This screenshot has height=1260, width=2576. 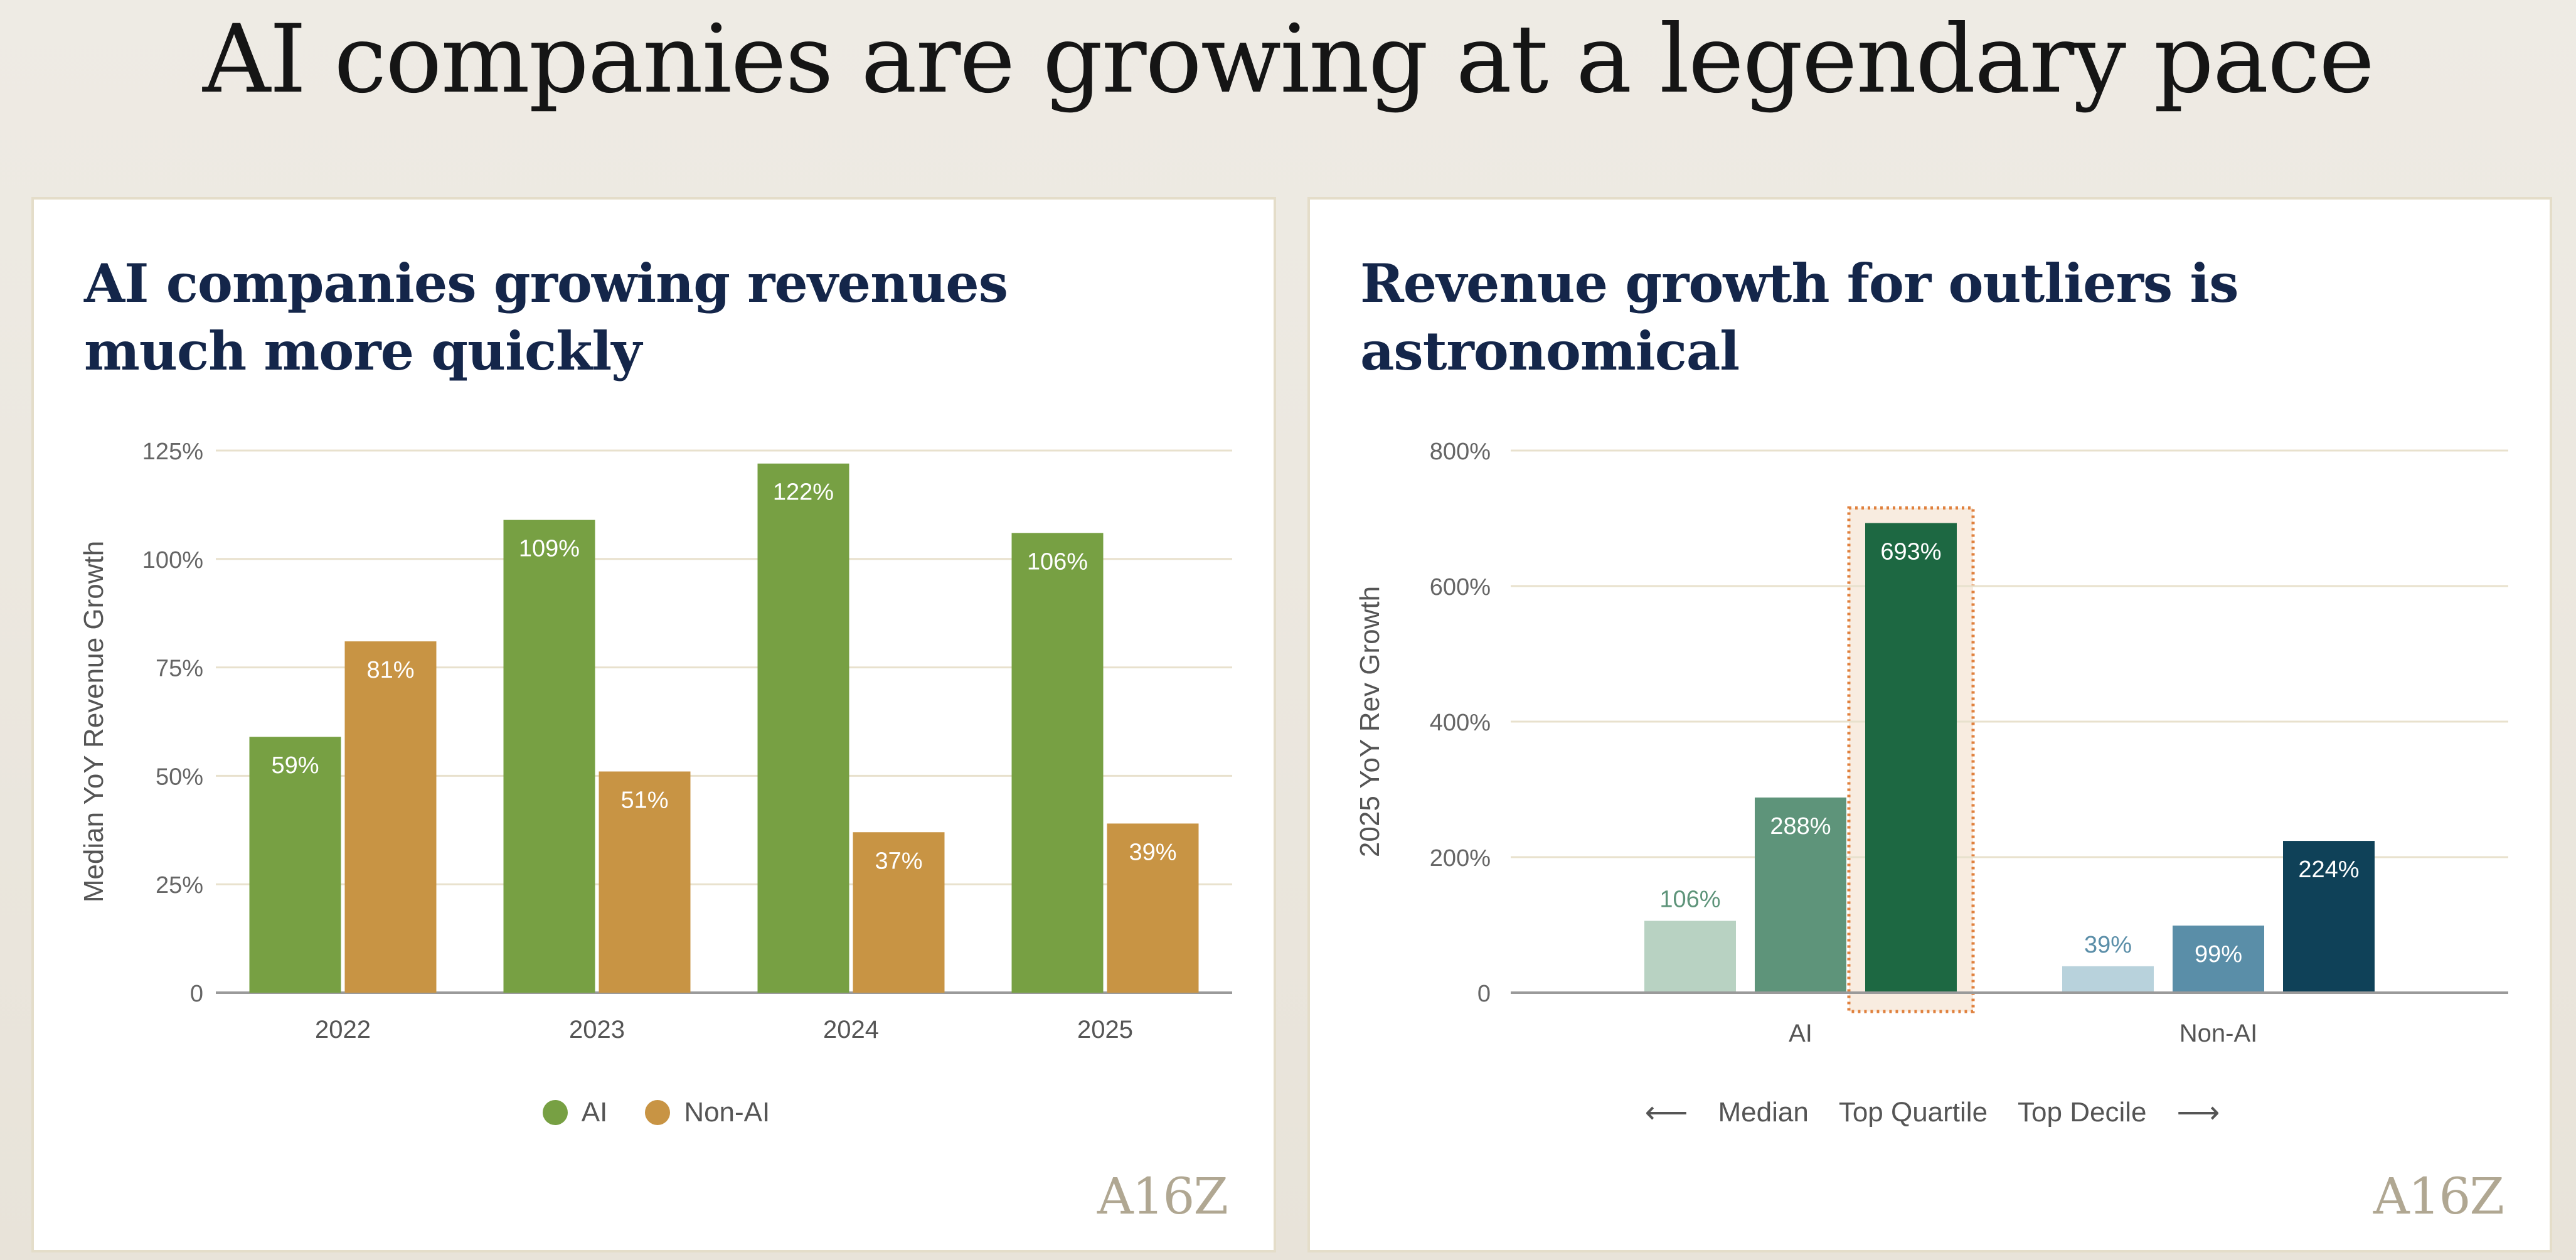 I want to click on x-tick-label: 2025, so click(x=1105, y=1030).